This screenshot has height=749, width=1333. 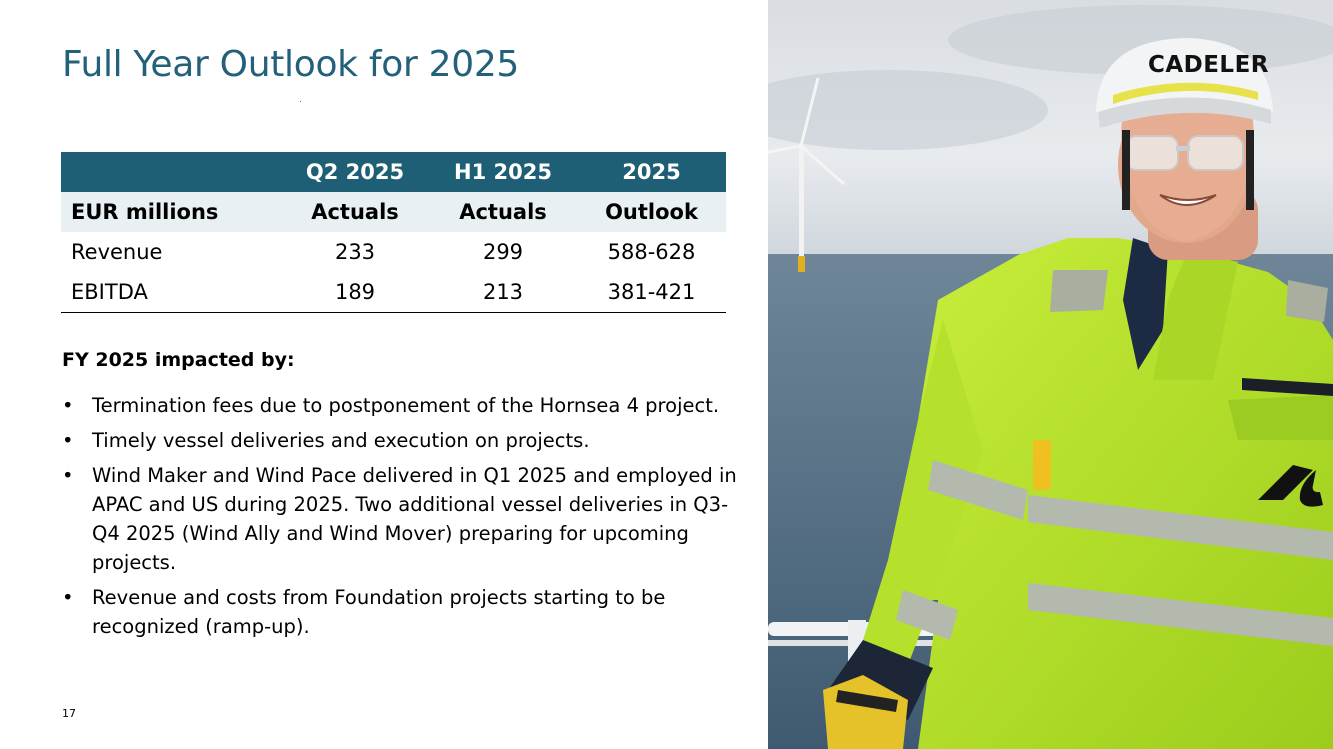 I want to click on cell-h1: 299, so click(x=503, y=252).